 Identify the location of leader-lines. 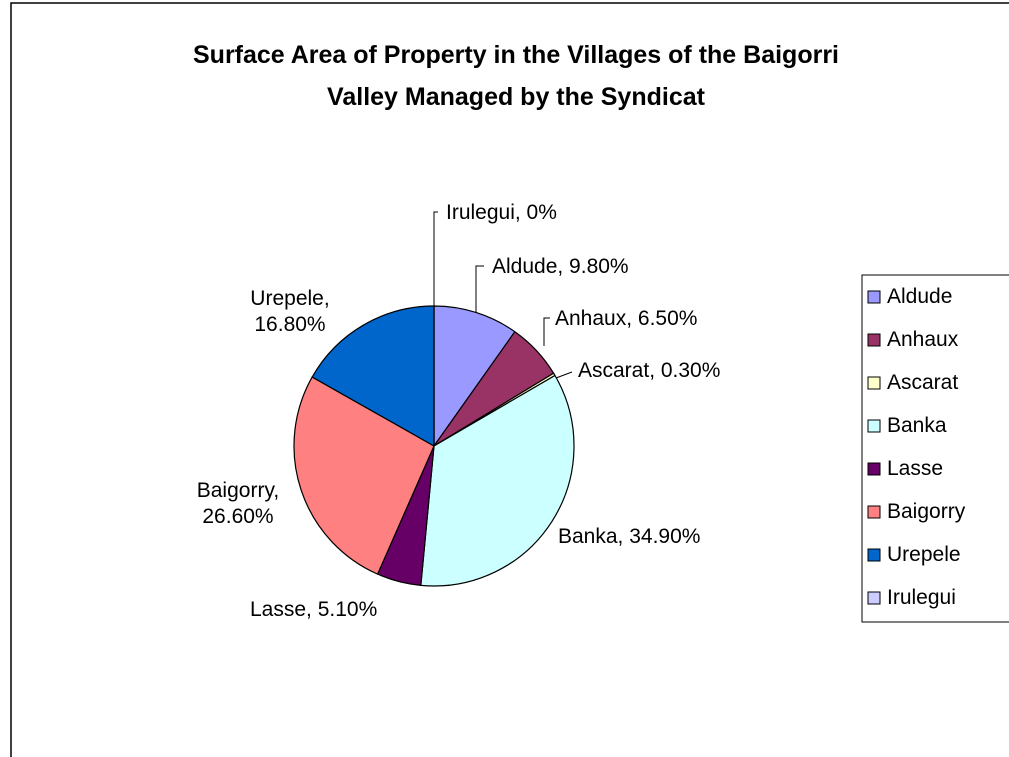
(503, 295).